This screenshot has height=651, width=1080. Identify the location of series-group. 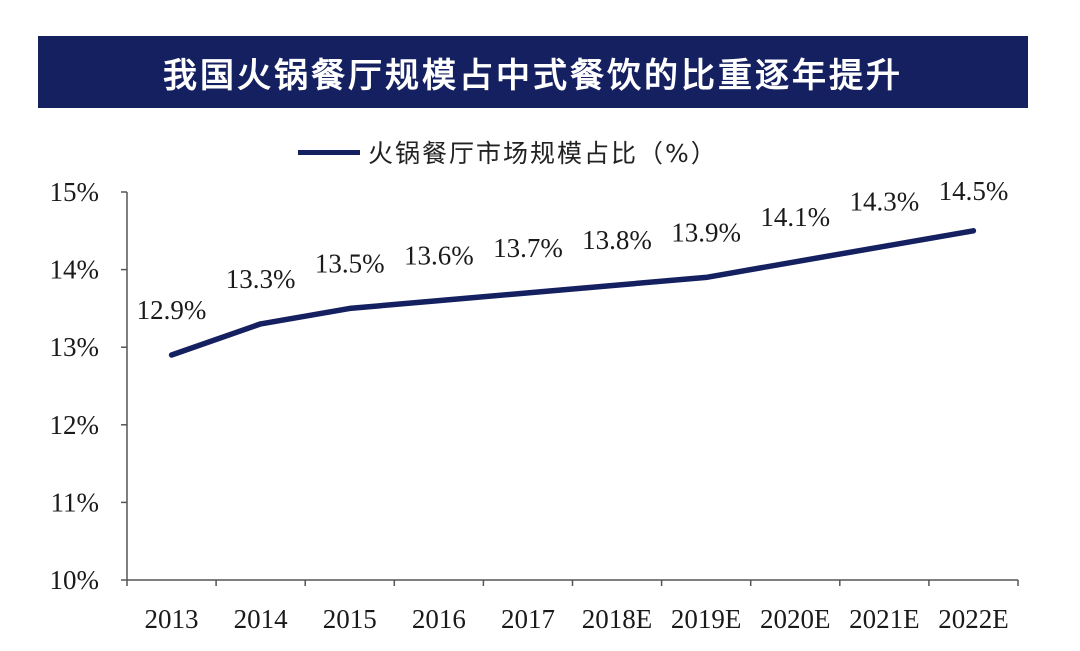
(572, 293).